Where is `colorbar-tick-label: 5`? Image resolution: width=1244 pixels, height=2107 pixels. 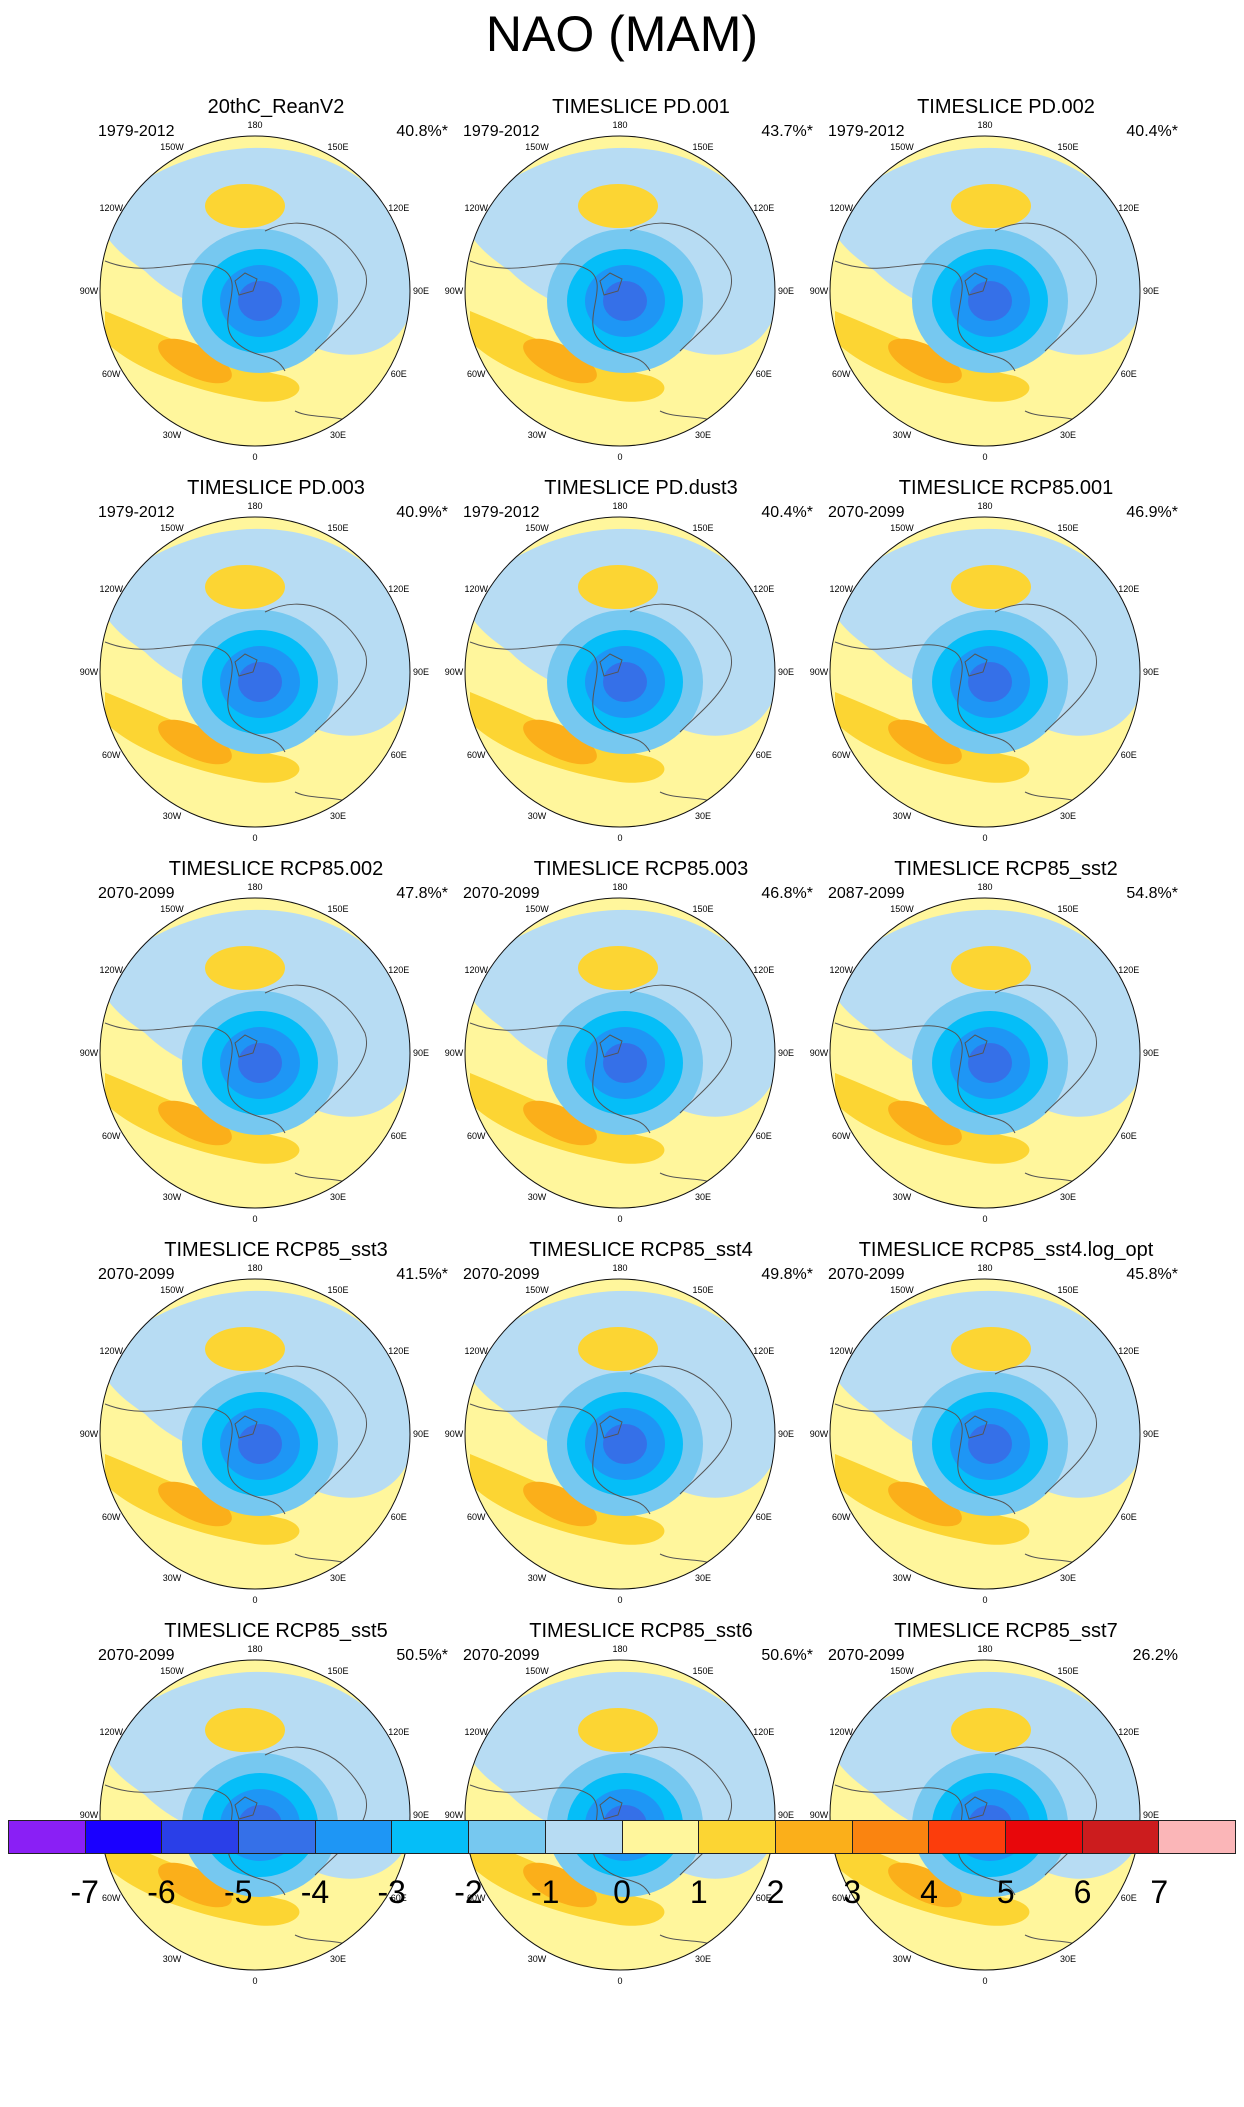
colorbar-tick-label: 5 is located at coordinates (1005, 1892).